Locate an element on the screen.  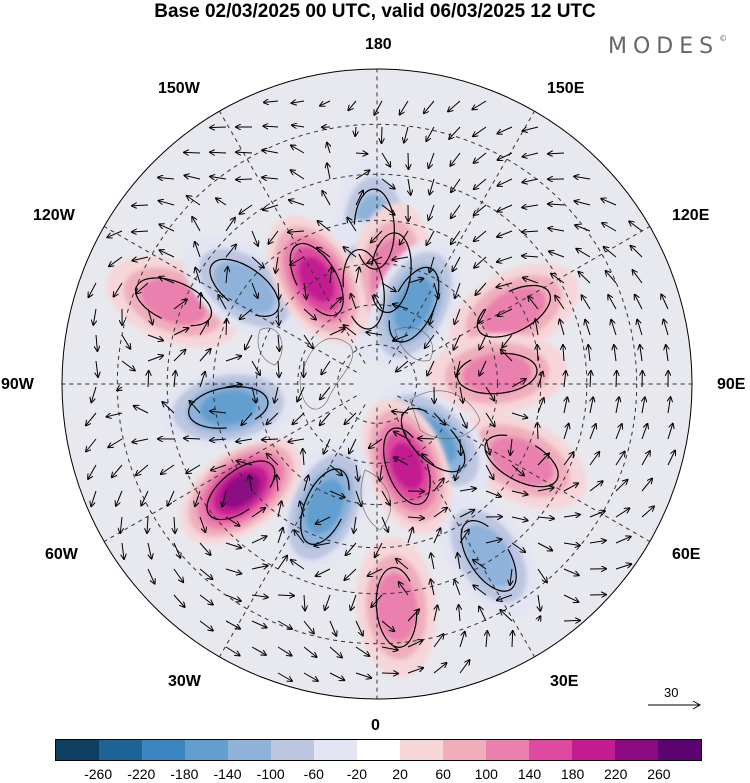
brand-name: MODES is located at coordinates (664, 46).